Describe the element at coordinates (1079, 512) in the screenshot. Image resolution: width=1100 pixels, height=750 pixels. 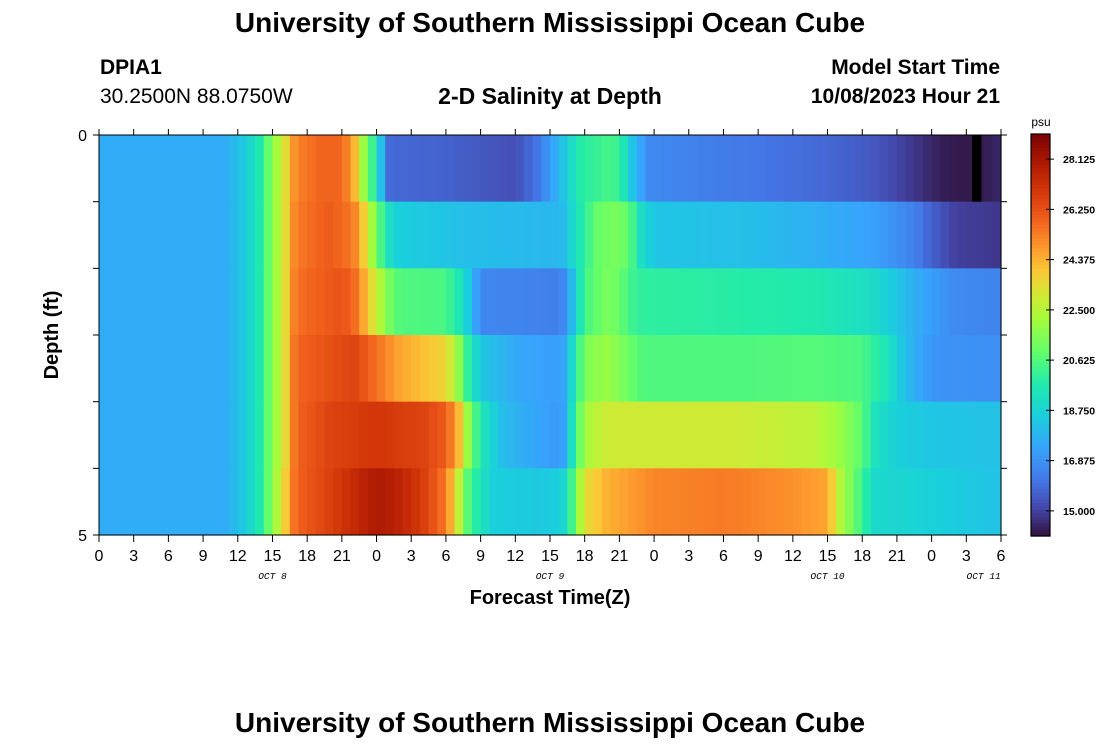
I see `colorbar-tick-label: 15.000` at that location.